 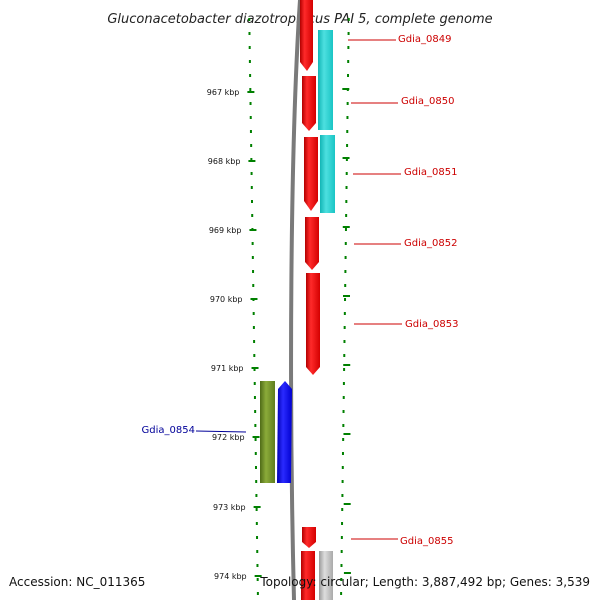 I want to click on tick-label: 973 kbp, so click(x=229, y=507).